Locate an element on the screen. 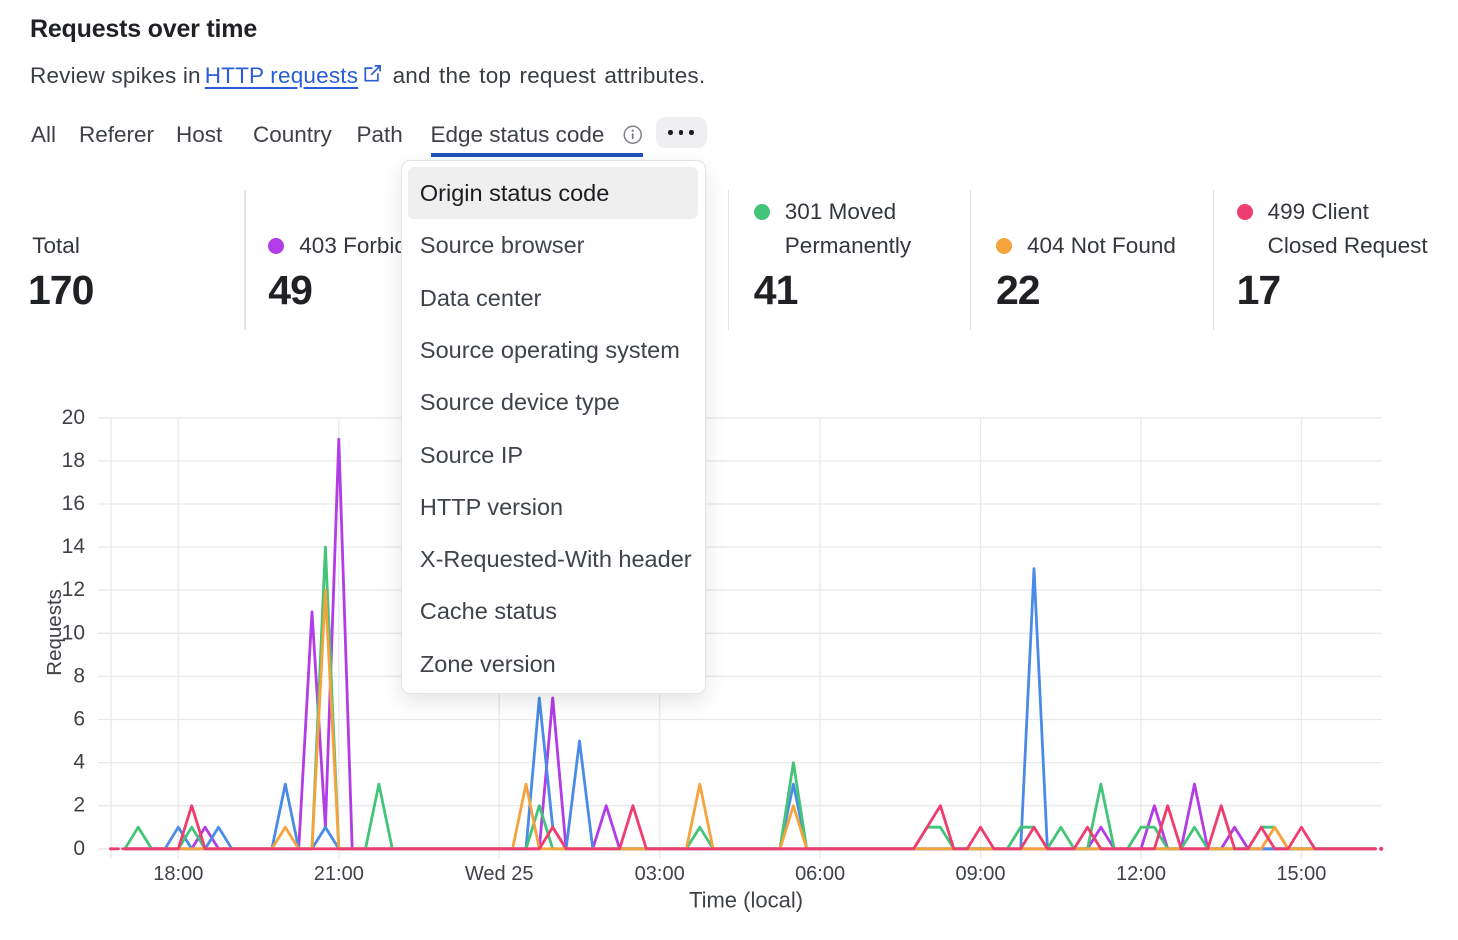  svg-text: 0 is located at coordinates (79, 848).